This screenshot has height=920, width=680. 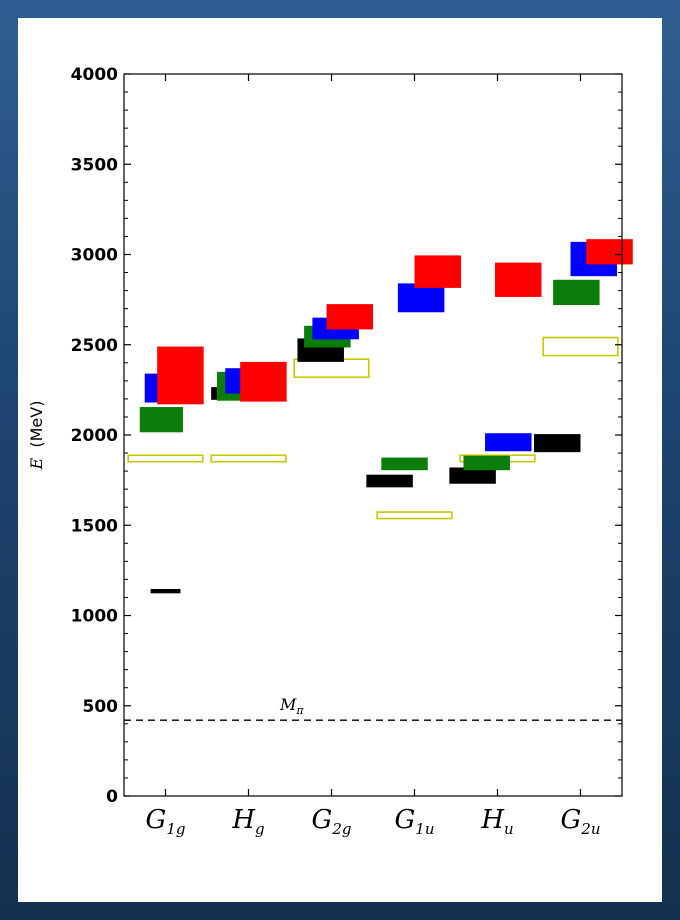 What do you see at coordinates (94, 617) in the screenshot?
I see `y-tick-label: 1000` at bounding box center [94, 617].